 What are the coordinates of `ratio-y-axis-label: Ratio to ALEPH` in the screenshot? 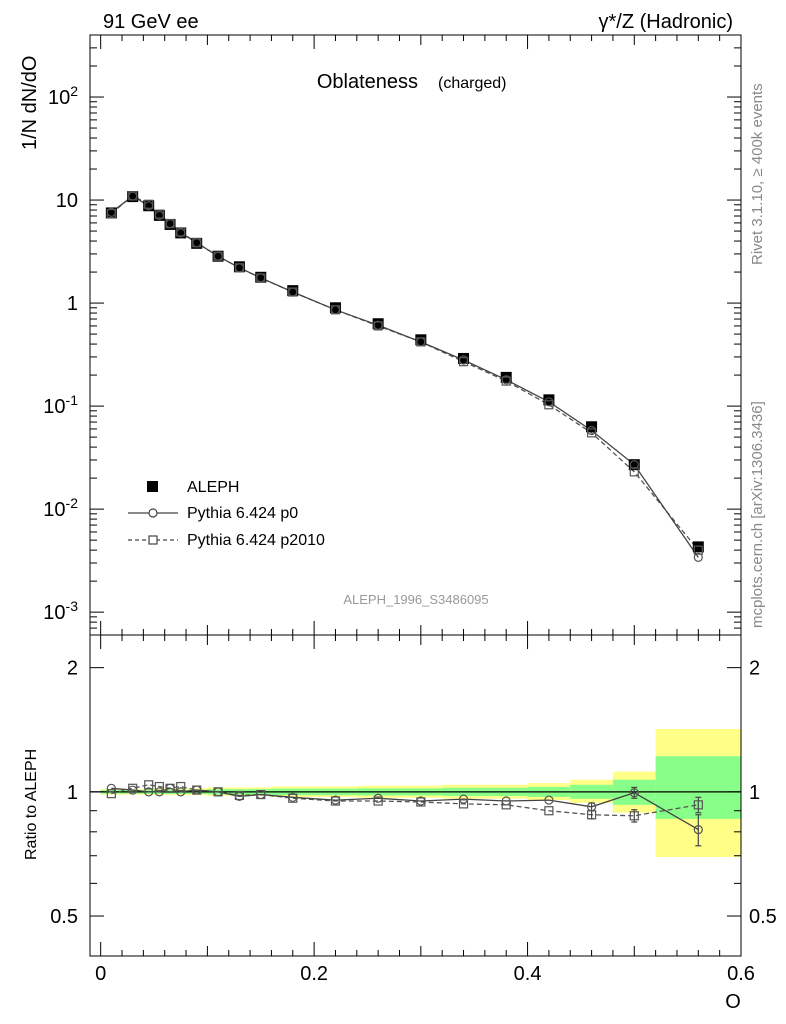 It's located at (31, 804).